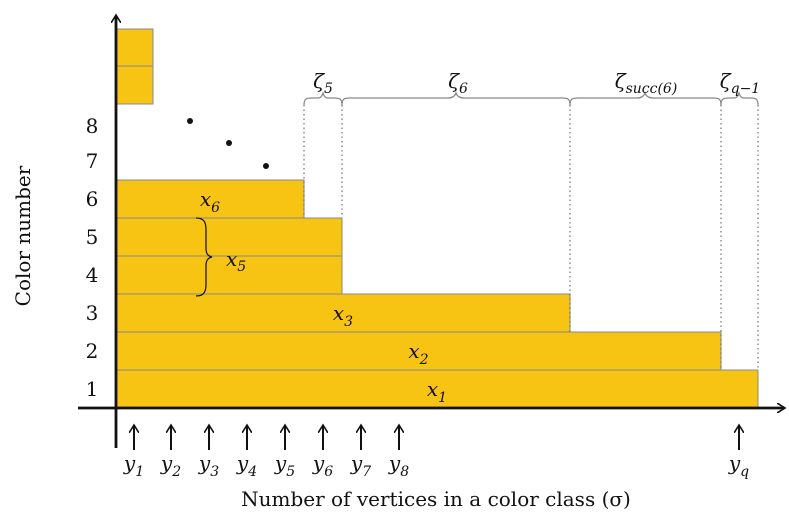 The width and height of the screenshot is (789, 519). What do you see at coordinates (92, 351) in the screenshot?
I see `color-number-label: 2` at bounding box center [92, 351].